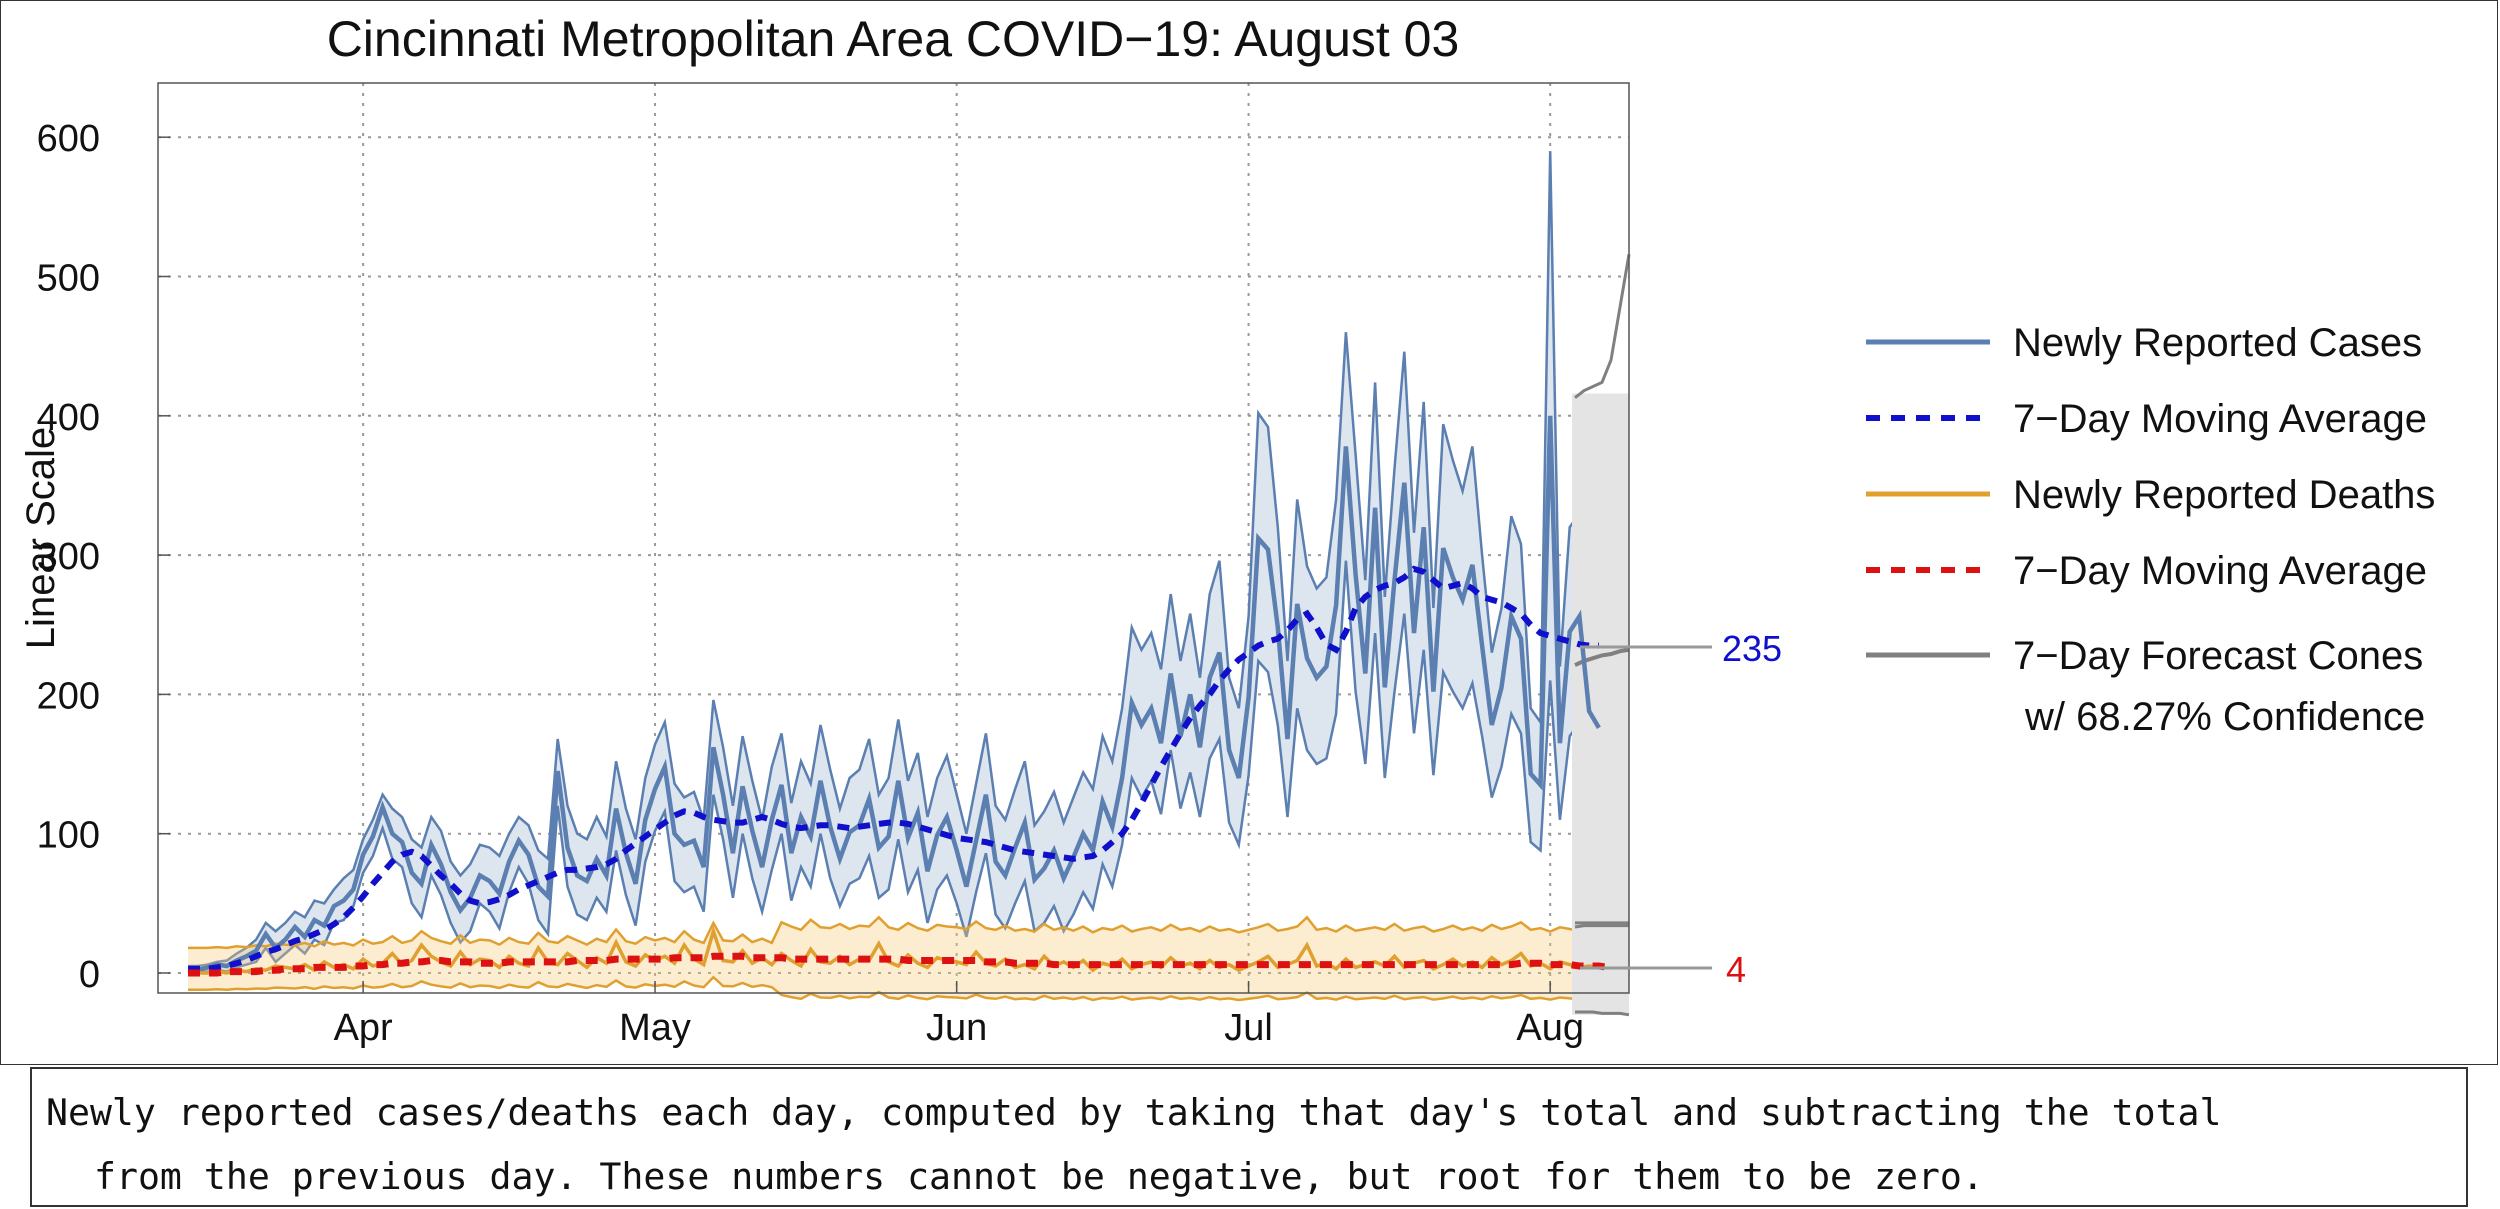  Describe the element at coordinates (1601, 926) in the screenshot. I see `forecast-cases-lower` at that location.